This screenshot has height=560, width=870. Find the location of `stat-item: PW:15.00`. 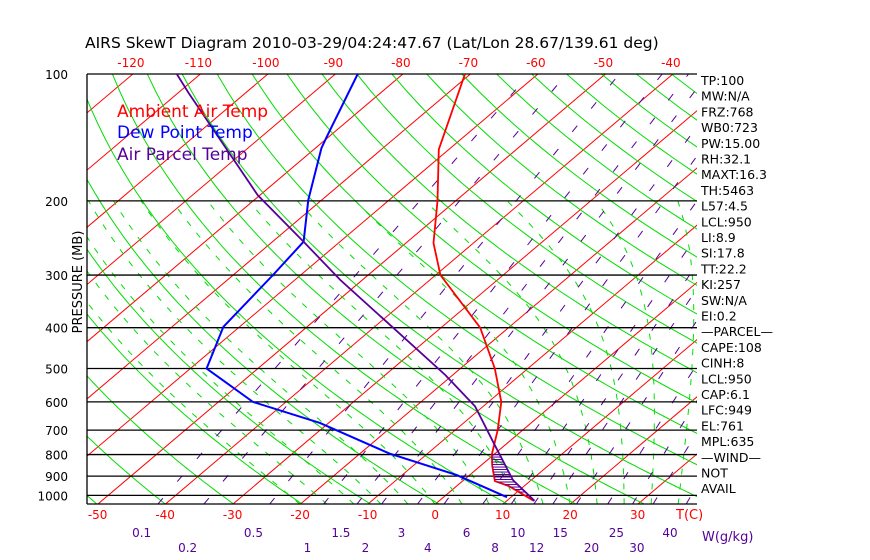

stat-item: PW:15.00 is located at coordinates (730, 143).